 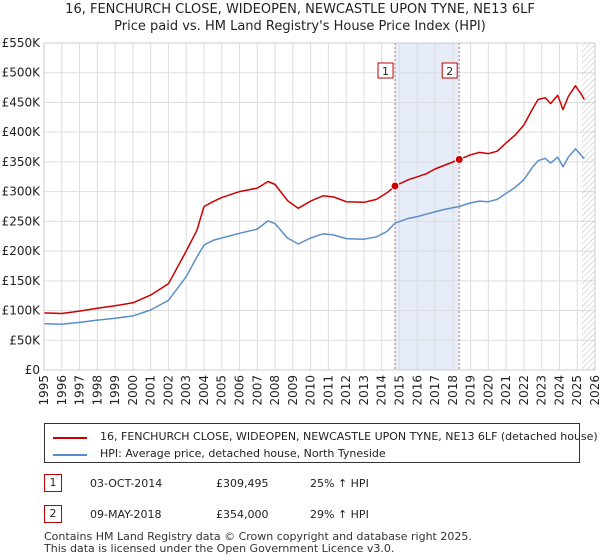 What do you see at coordinates (25, 340) in the screenshot?
I see `y-tick-label: £50K` at bounding box center [25, 340].